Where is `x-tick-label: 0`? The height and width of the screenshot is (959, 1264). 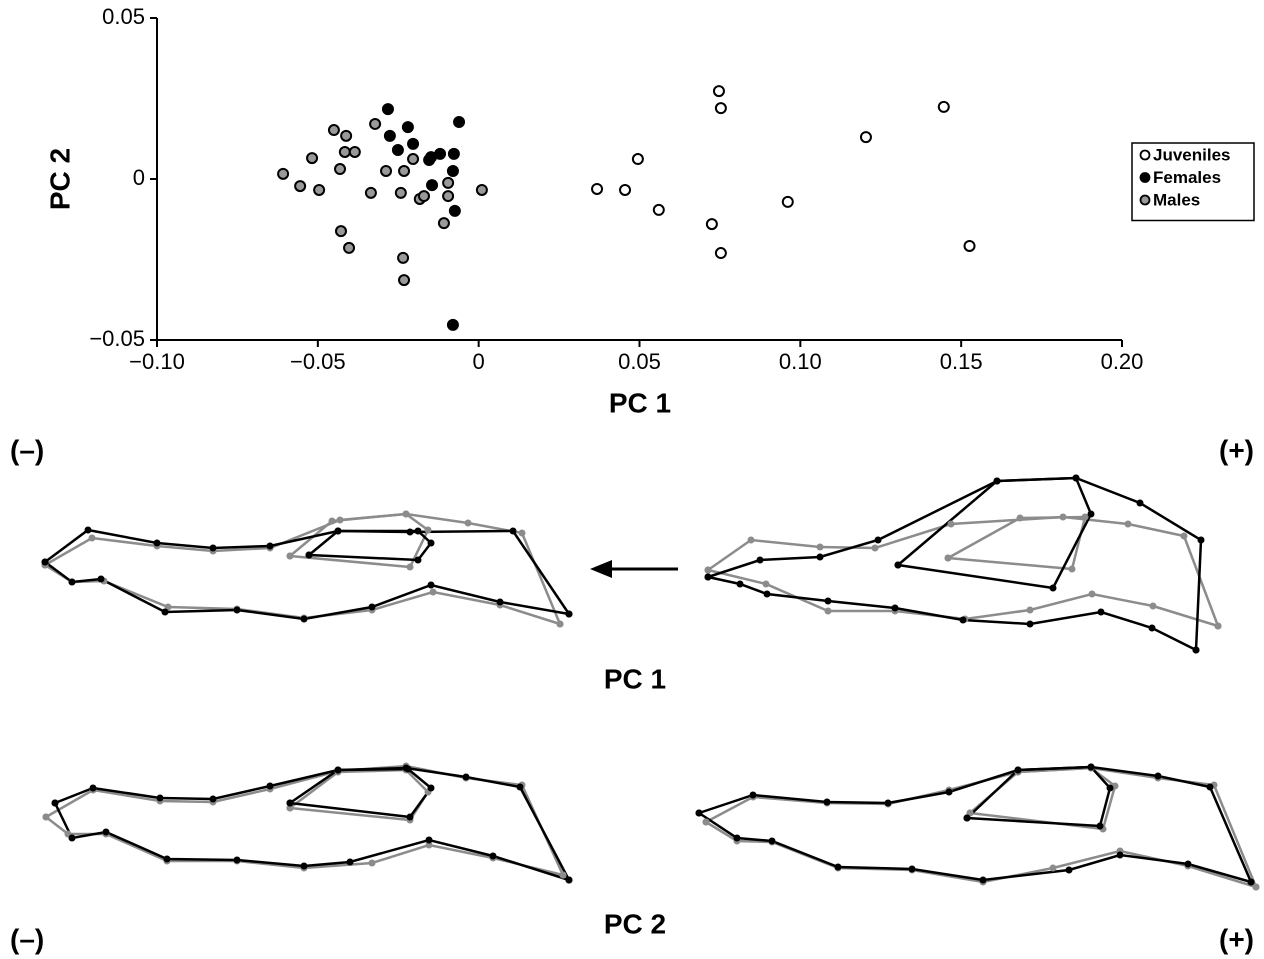
x-tick-label: 0 is located at coordinates (479, 361).